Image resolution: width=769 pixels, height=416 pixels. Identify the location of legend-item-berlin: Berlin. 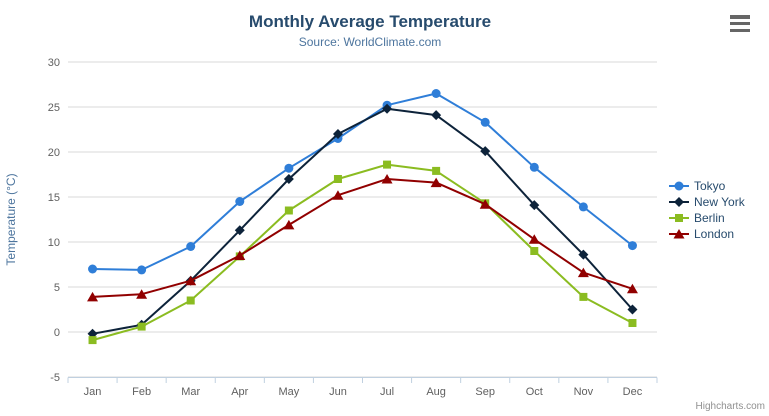
(707, 218).